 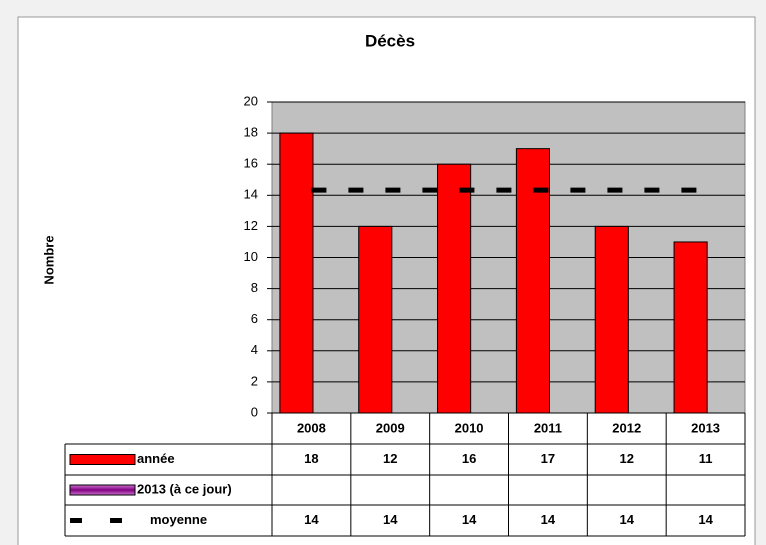 I want to click on x-tick-label: 2011, so click(x=548, y=427).